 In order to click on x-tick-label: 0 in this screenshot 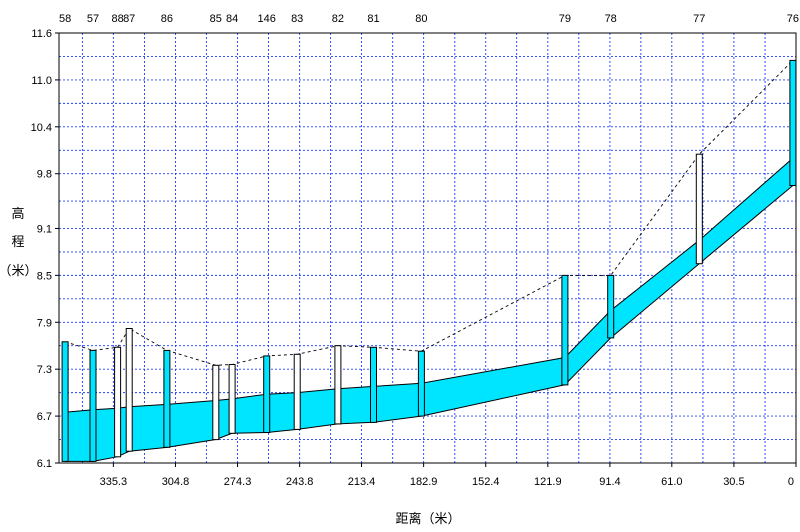, I will do `click(791, 482)`.